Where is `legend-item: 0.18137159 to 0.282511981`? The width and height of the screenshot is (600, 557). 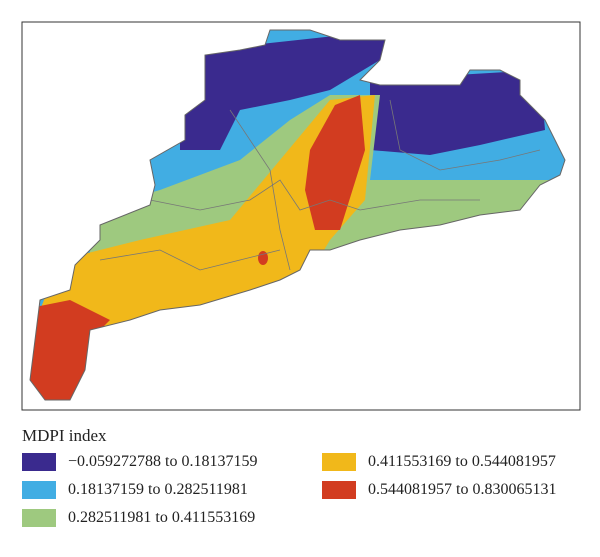
legend-item: 0.18137159 to 0.282511981 is located at coordinates (172, 490).